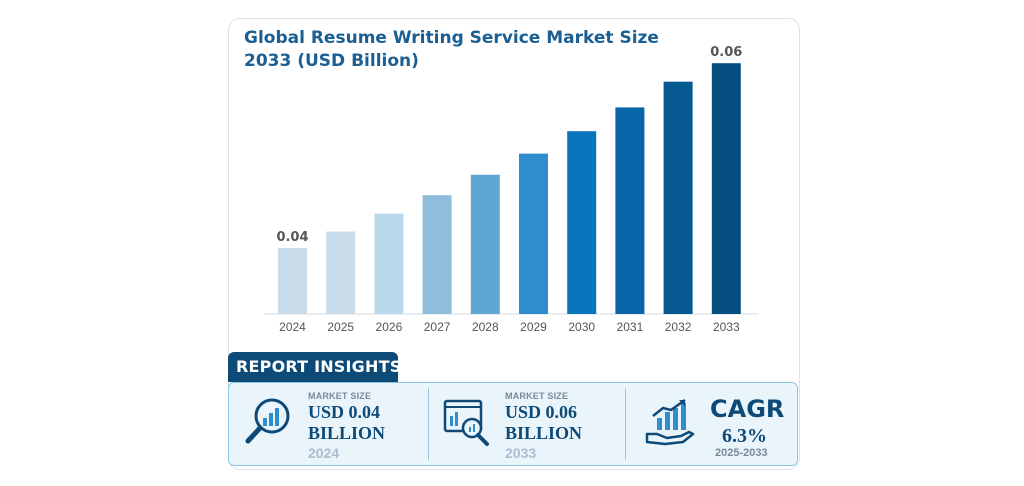 This screenshot has height=486, width=1024. I want to click on market-size-year: 2024, so click(324, 453).